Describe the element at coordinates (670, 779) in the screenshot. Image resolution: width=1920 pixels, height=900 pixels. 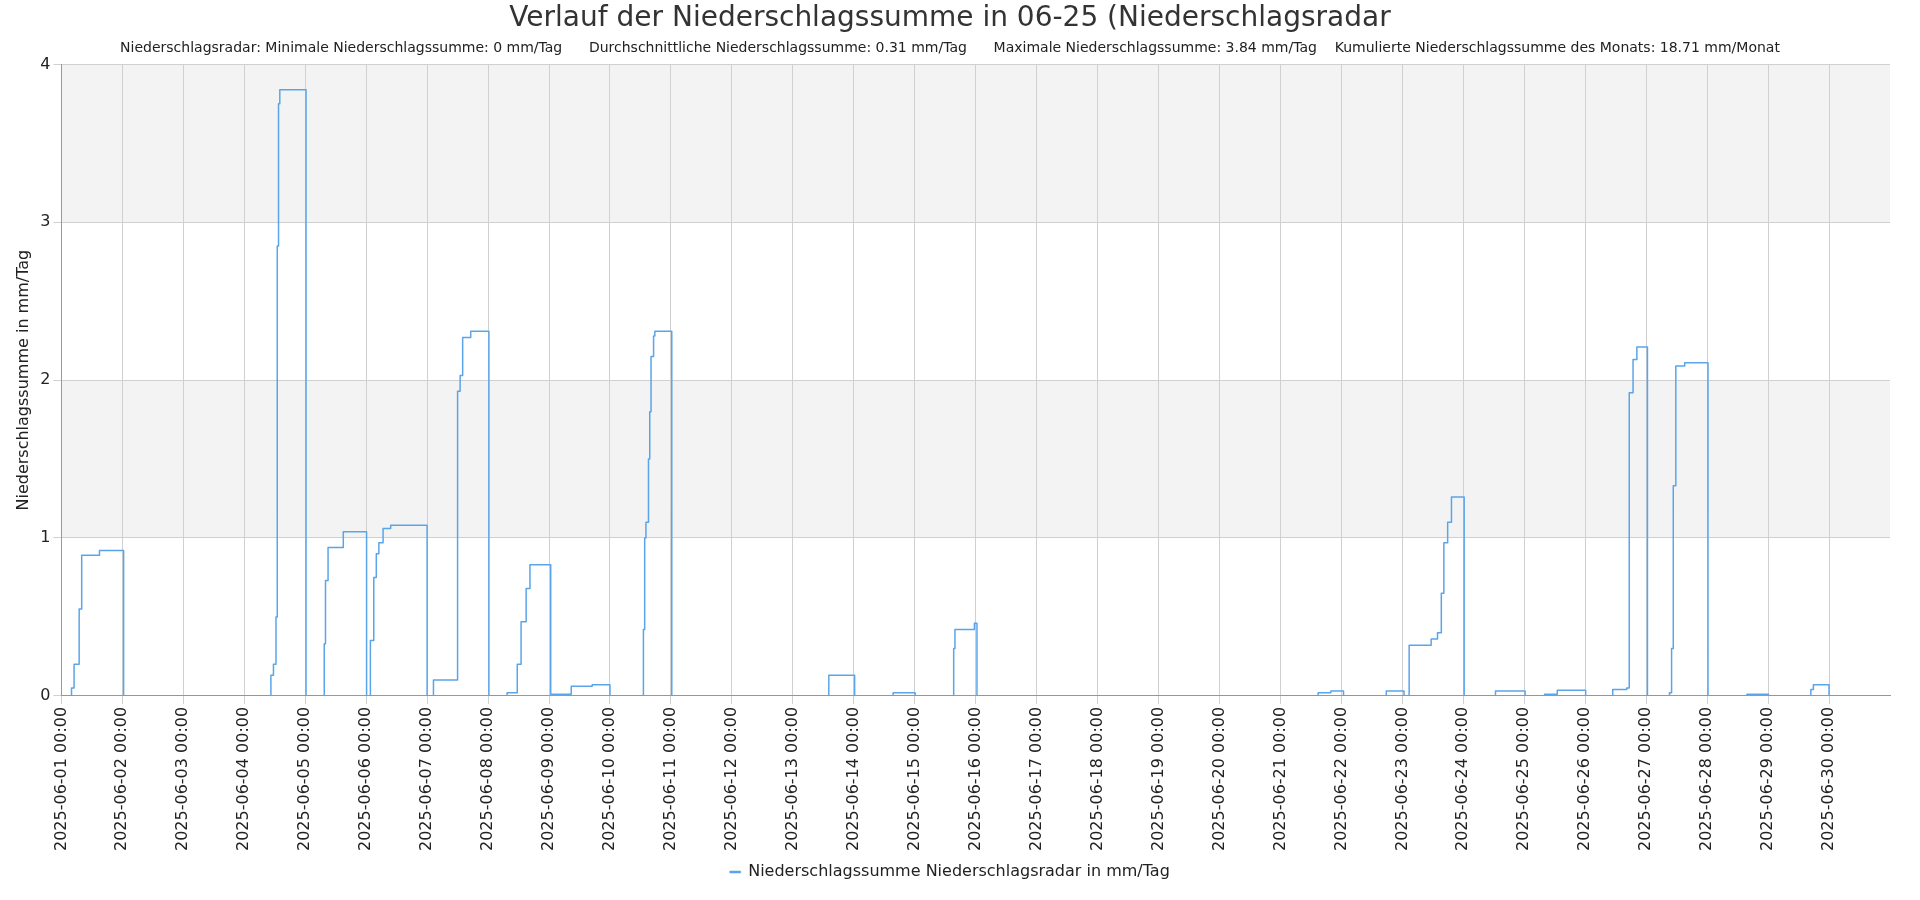
I see `x-tick-label: 2025-06-11 00:00` at that location.